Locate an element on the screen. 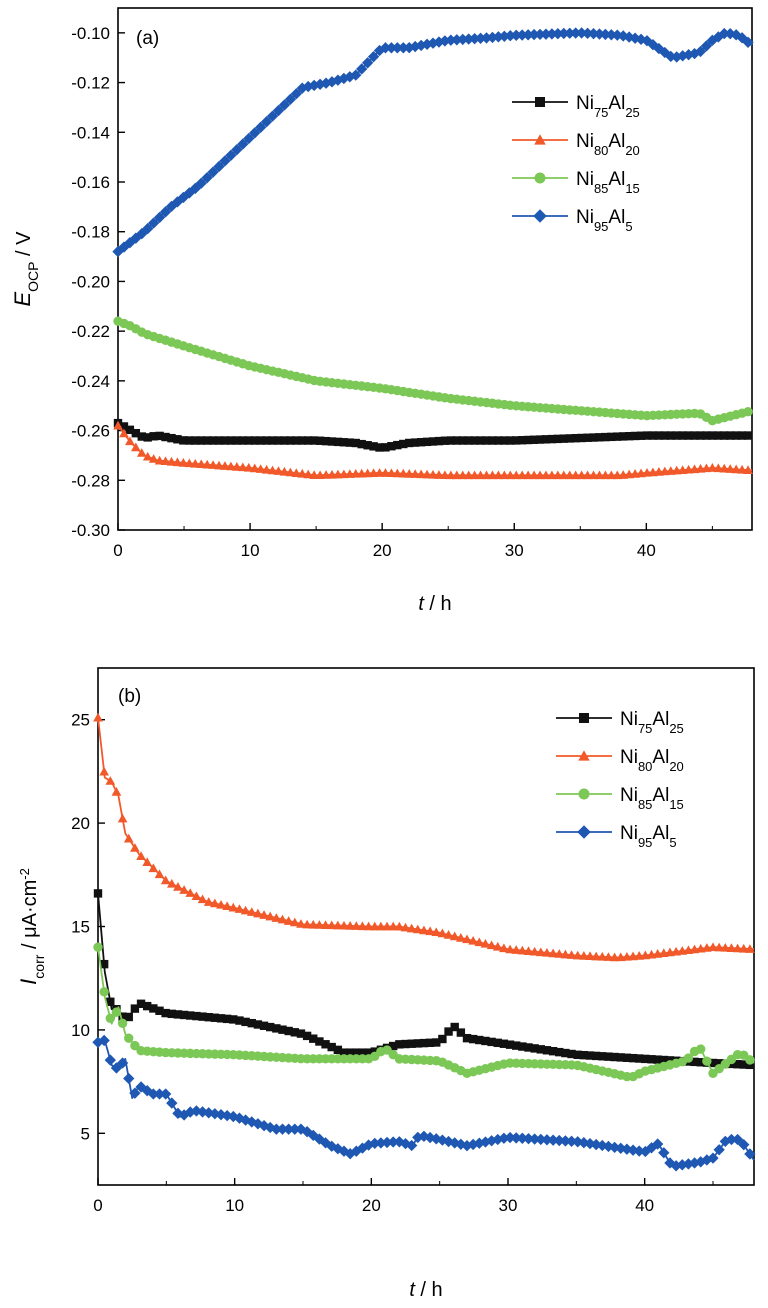  x-tick-label: 20 is located at coordinates (371, 1205).